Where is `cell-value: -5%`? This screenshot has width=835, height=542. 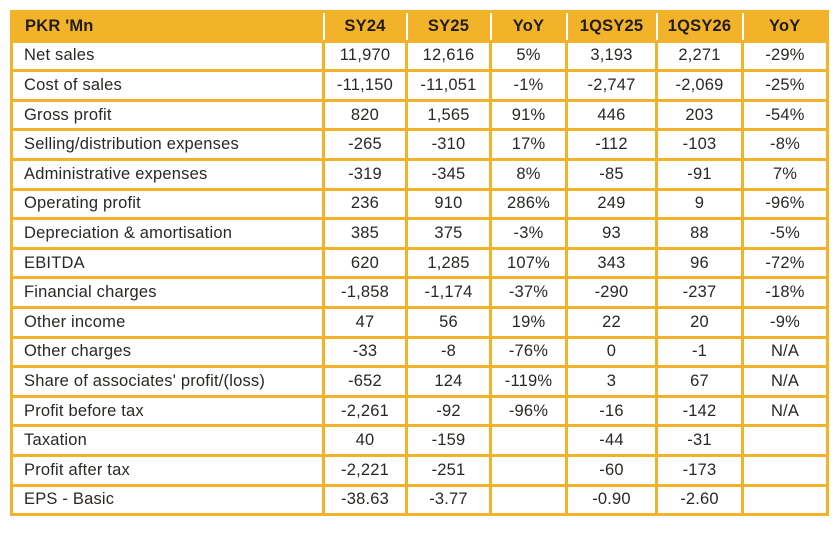 cell-value: -5% is located at coordinates (785, 233).